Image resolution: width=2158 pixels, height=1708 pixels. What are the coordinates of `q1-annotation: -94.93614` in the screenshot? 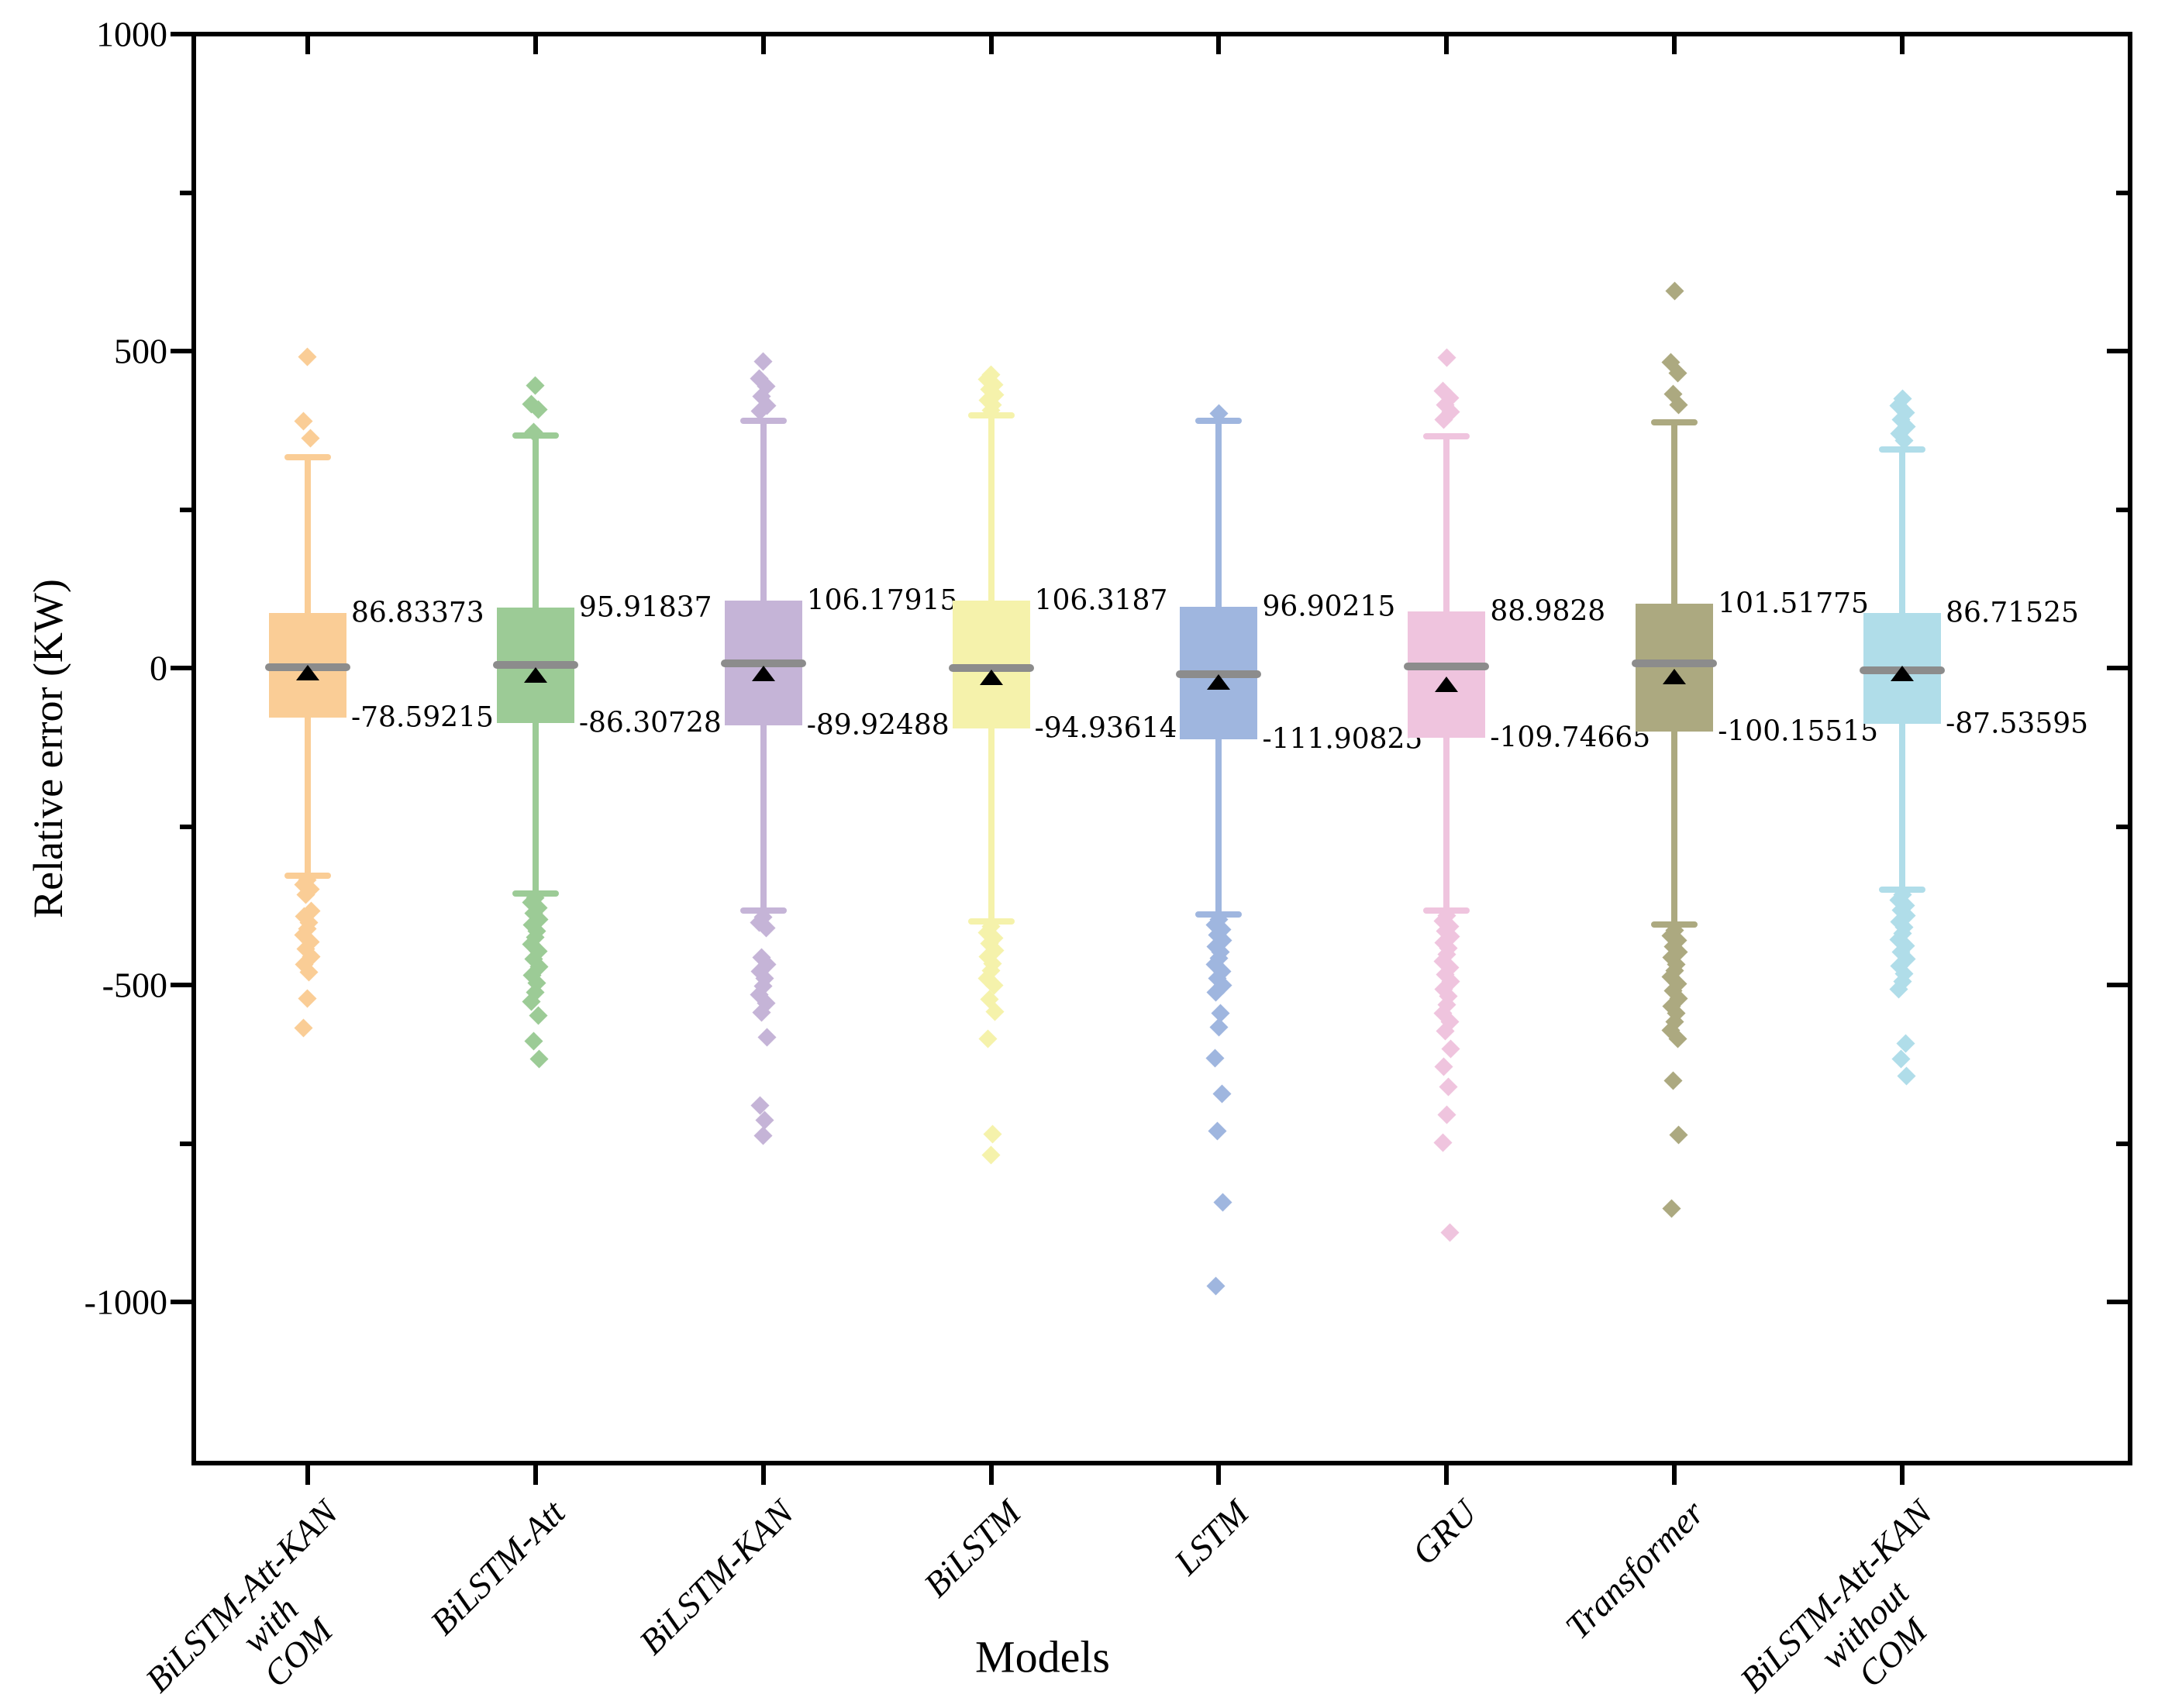 It's located at (1105, 729).